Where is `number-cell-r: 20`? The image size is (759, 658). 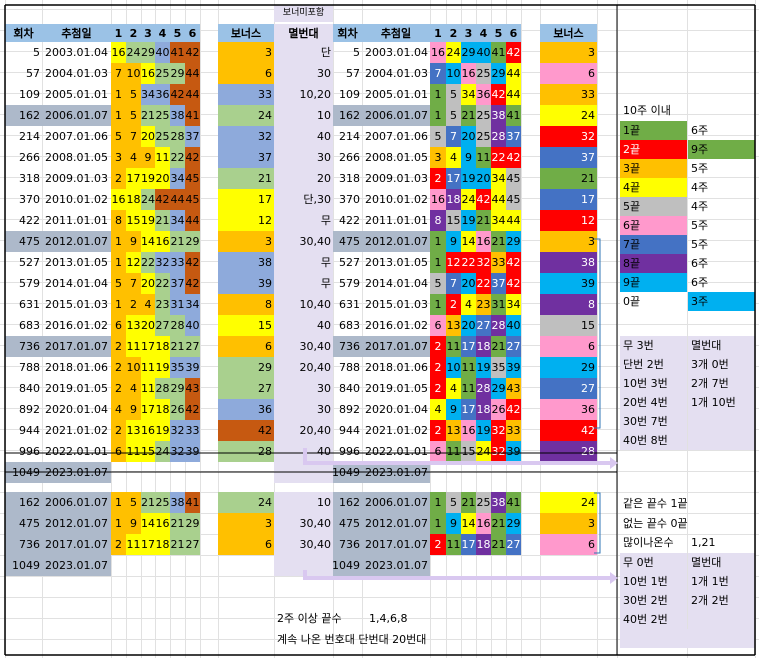
number-cell-r: 20 is located at coordinates (468, 325).